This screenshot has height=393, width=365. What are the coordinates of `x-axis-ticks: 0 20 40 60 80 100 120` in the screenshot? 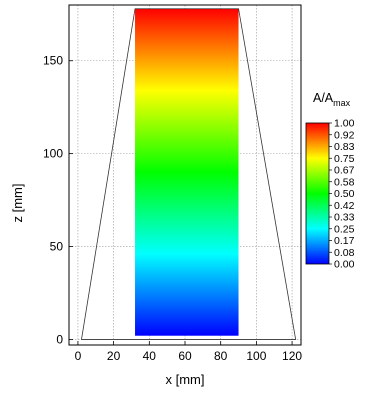 It's located at (188, 352).